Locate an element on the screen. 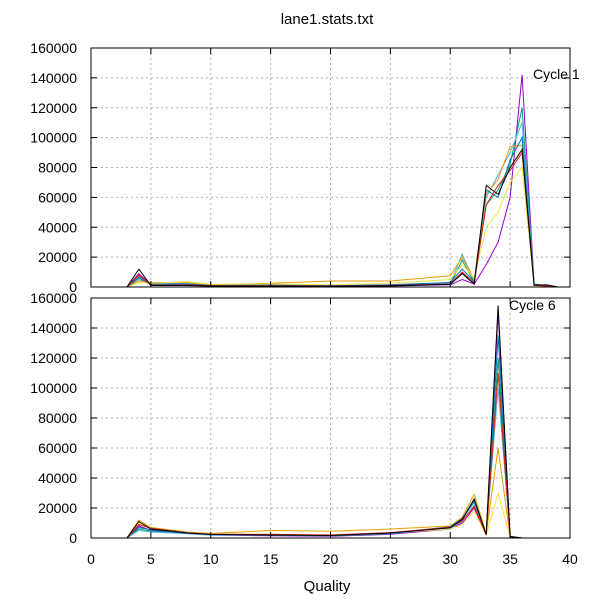 The height and width of the screenshot is (600, 600). x-tick-label: 25 is located at coordinates (391, 559).